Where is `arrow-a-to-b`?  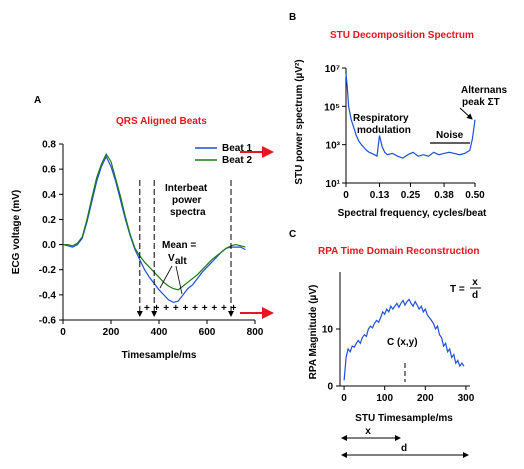 arrow-a-to-b is located at coordinates (257, 152).